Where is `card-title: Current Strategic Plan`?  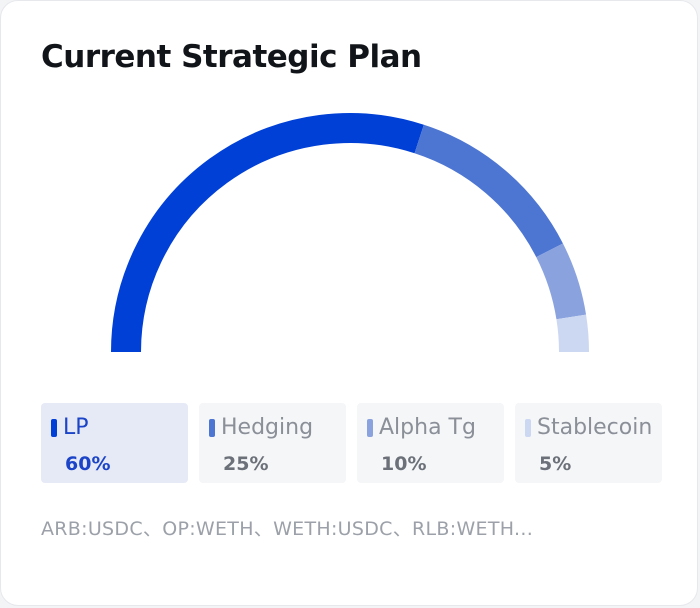
card-title: Current Strategic Plan is located at coordinates (231, 57).